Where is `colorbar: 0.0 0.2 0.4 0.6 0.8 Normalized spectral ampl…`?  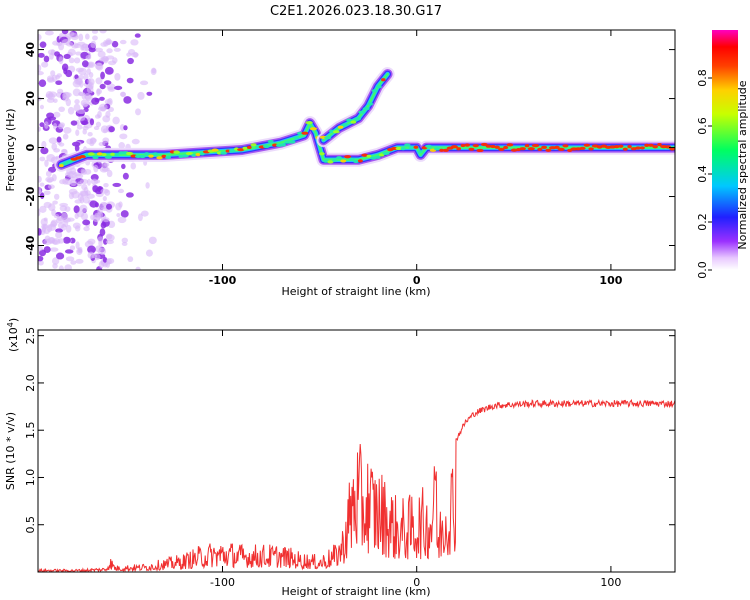
colorbar: 0.0 0.2 0.4 0.6 0.8 Normalized spectral ampl… is located at coordinates (722, 154).